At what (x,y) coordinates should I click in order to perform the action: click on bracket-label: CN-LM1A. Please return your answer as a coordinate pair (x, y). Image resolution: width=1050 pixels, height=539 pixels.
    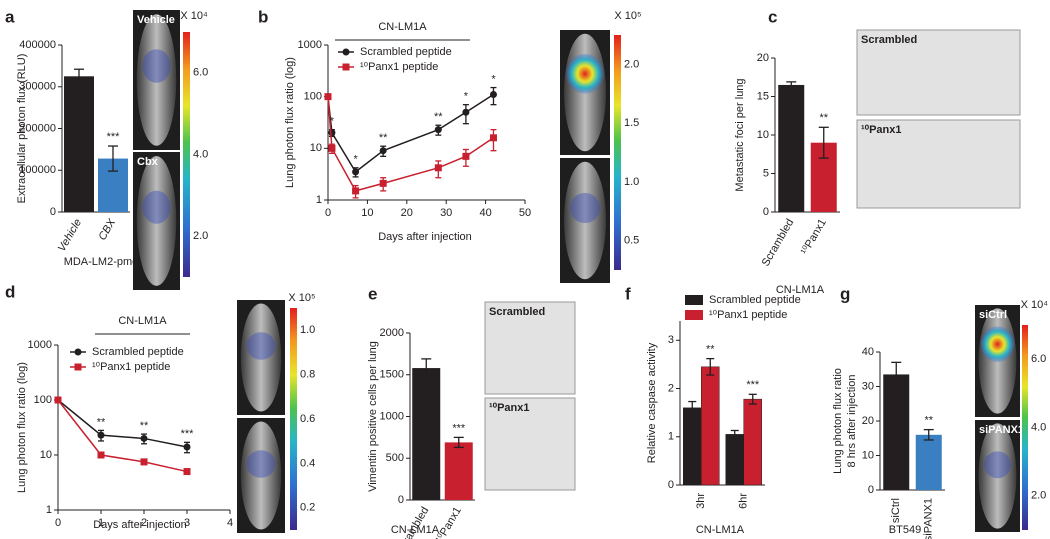
    Looking at the image, I should click on (402, 27).